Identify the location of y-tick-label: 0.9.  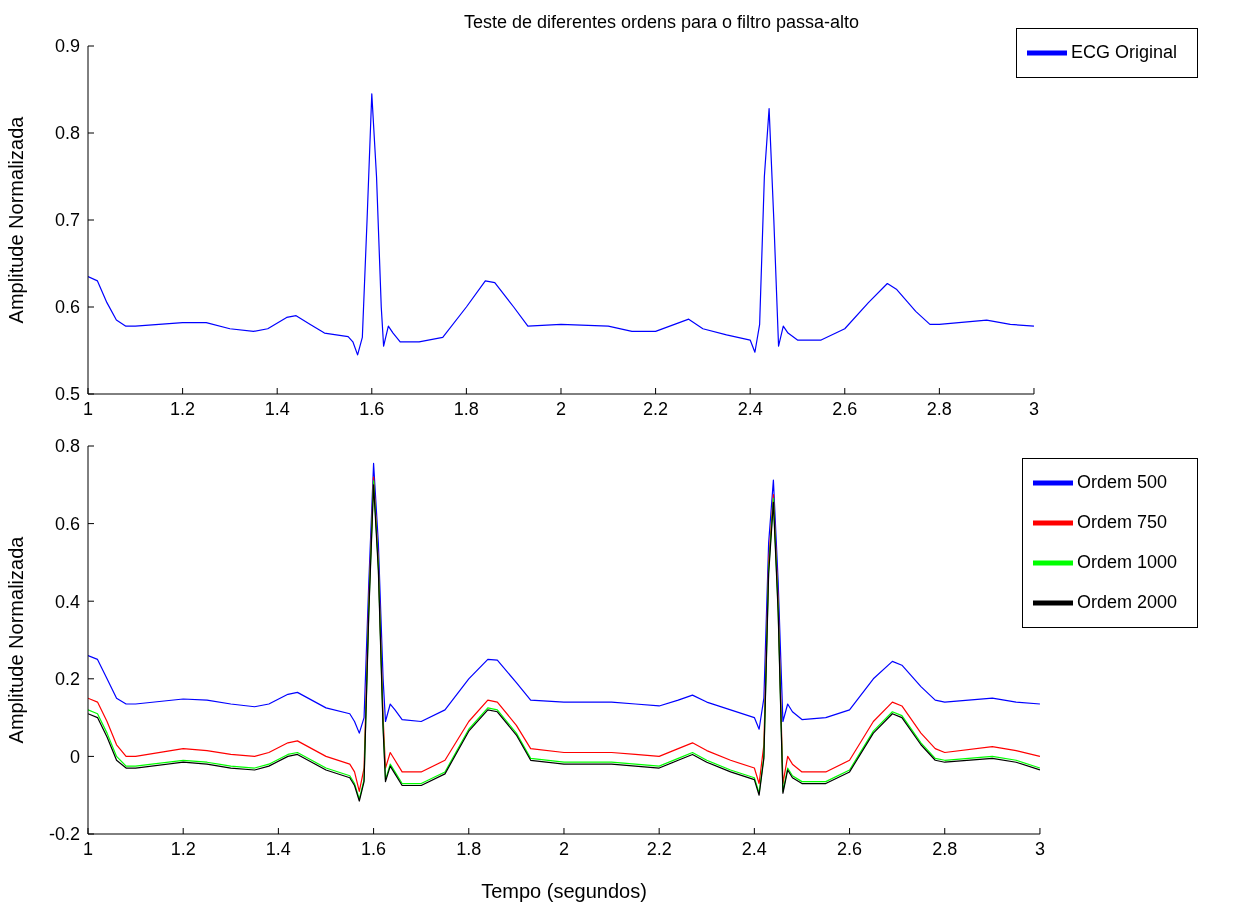
(67, 46).